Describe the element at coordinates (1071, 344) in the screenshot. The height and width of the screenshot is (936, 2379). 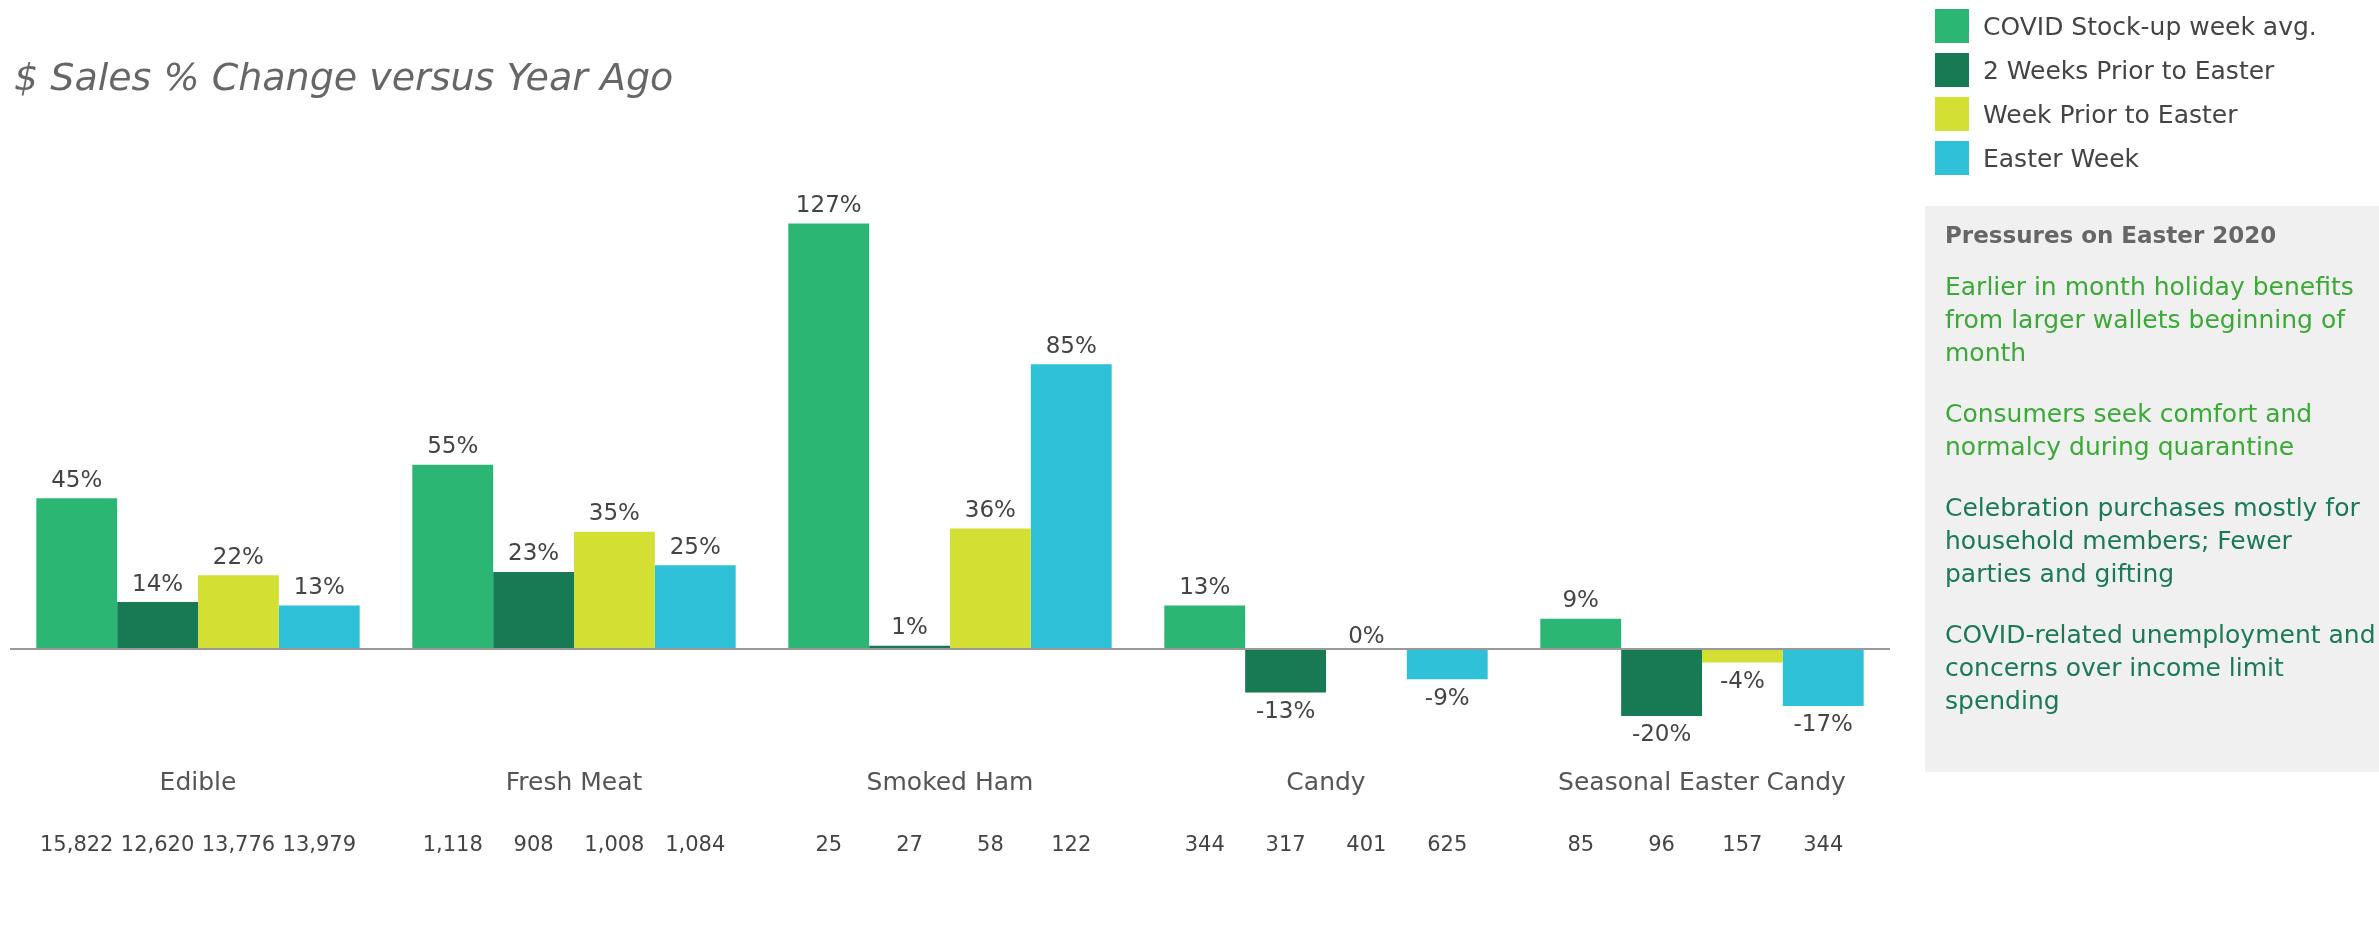
I see `data-label: 85%` at that location.